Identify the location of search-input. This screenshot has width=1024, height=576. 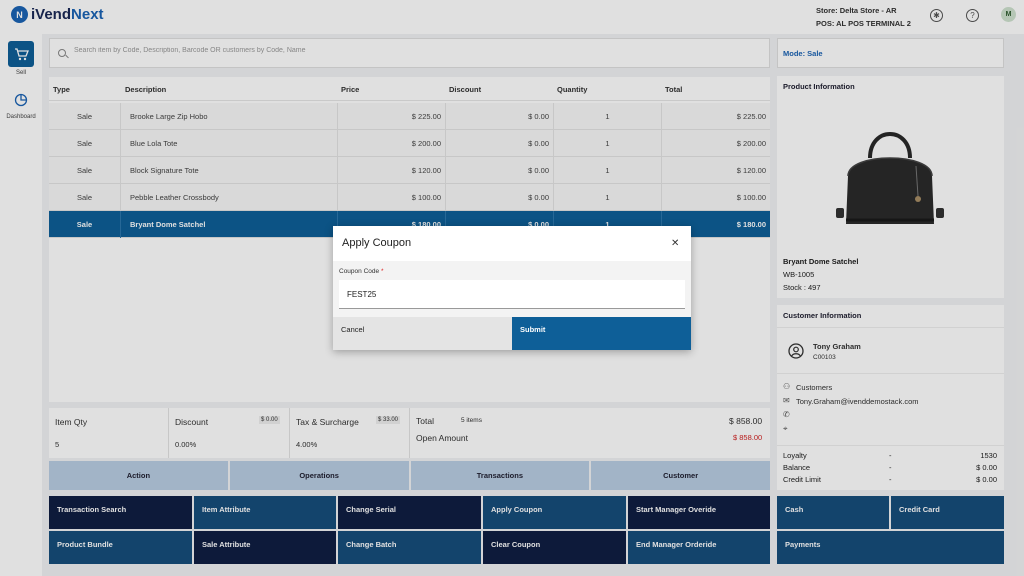
(414, 50).